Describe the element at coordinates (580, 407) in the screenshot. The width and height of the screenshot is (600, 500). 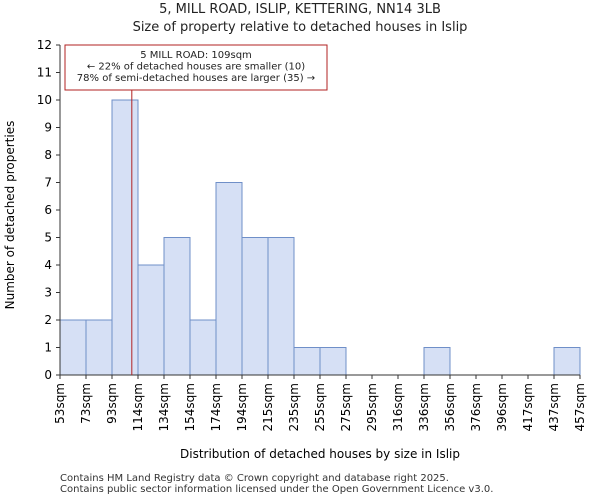
I see `x-tick-label: 457sqm` at that location.